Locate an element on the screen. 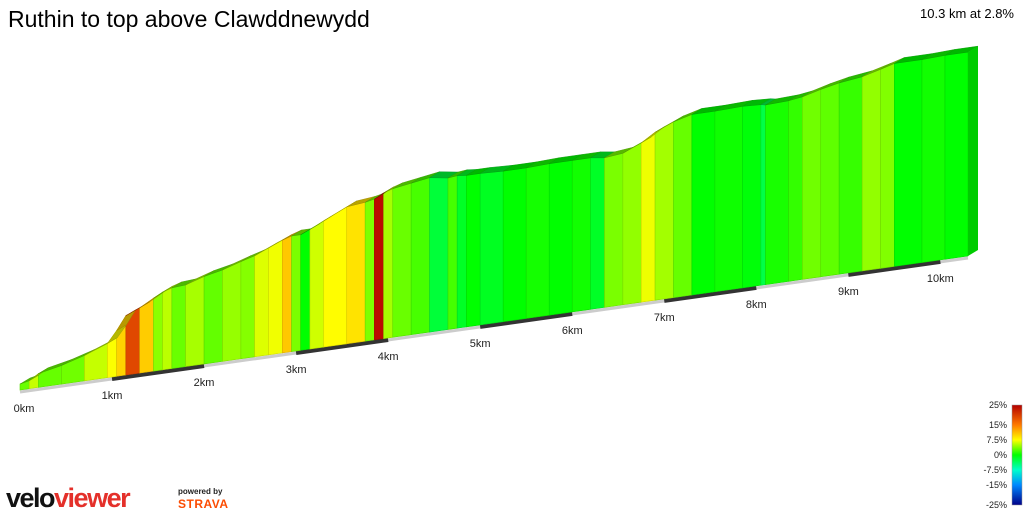  gradient-color-scale: 25% 15% 7.5% 0% -7.5% -15% -25% is located at coordinates (1003, 455).